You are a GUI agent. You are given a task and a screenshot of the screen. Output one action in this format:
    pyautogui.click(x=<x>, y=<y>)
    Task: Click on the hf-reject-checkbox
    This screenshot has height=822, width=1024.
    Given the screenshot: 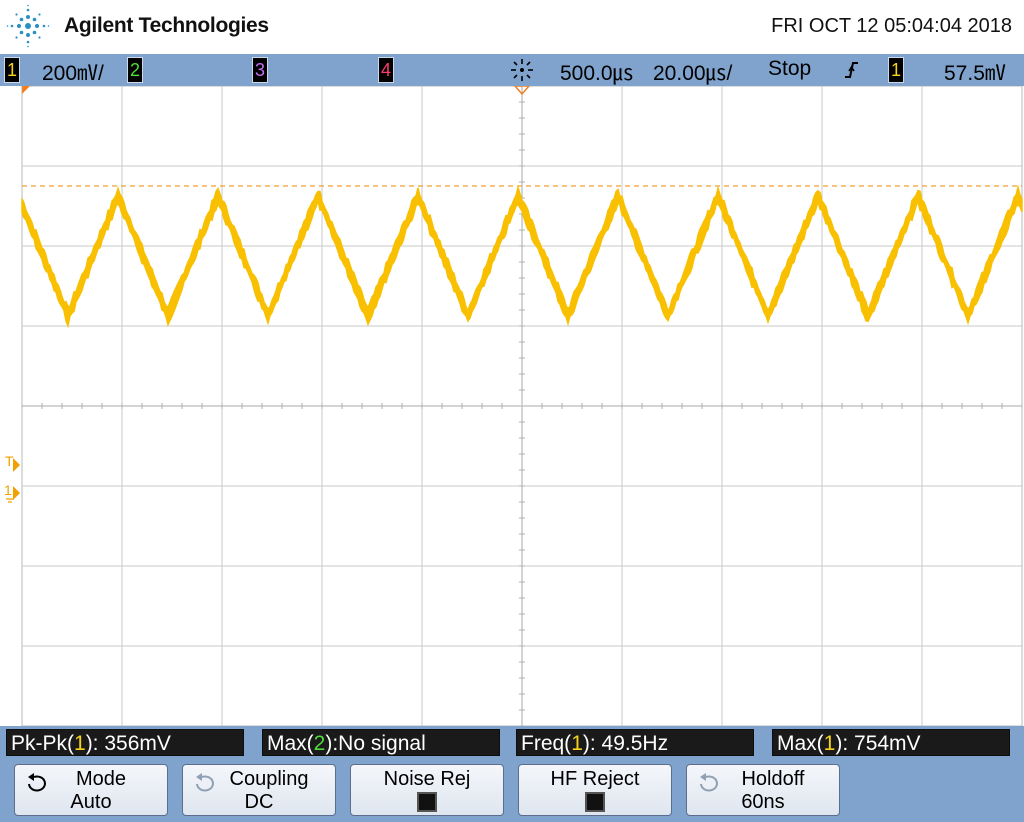 What is the action you would take?
    pyautogui.click(x=595, y=802)
    